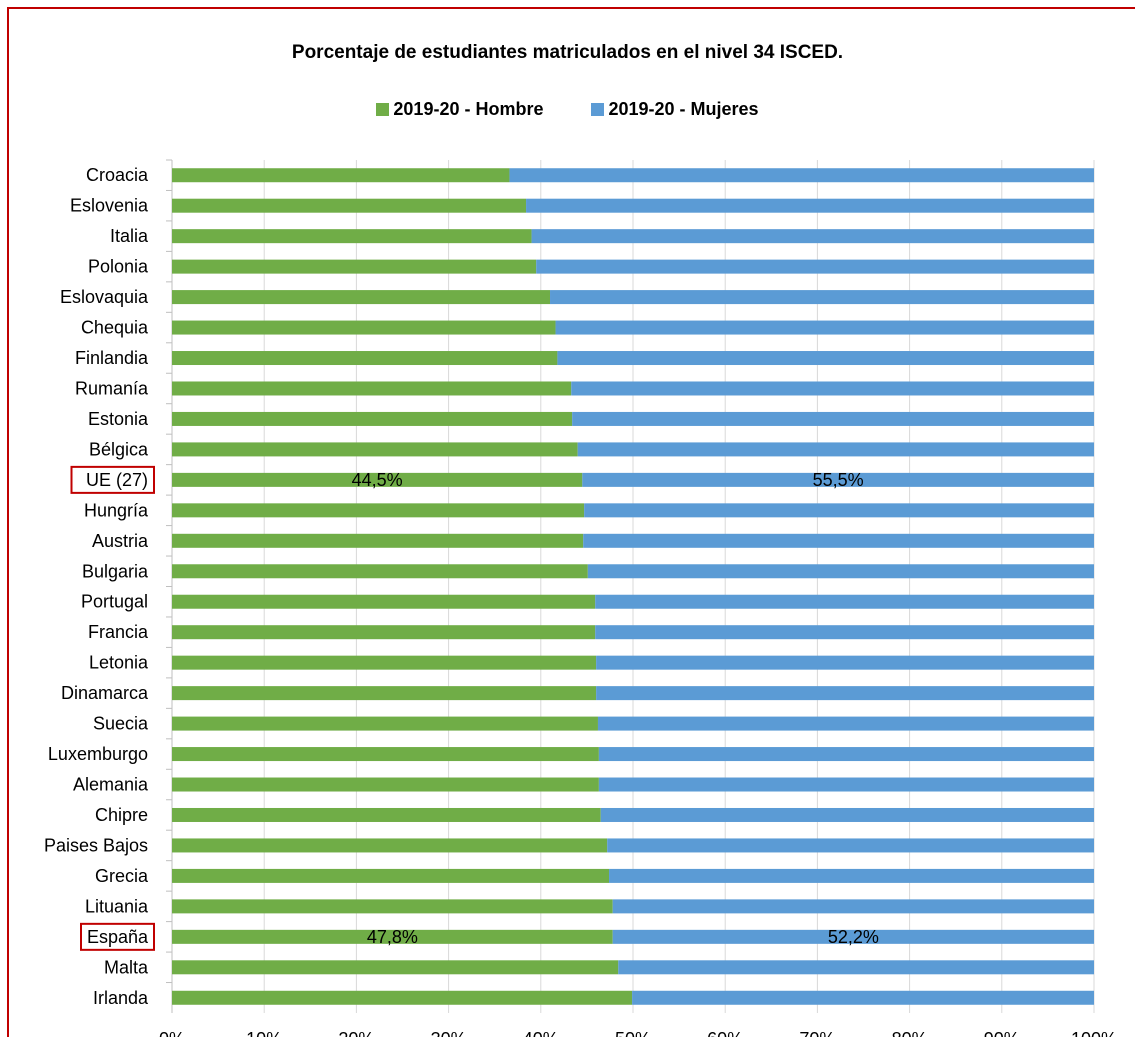 Image resolution: width=1135 pixels, height=1037 pixels. I want to click on x-tick-label: 80%, so click(910, 1033).